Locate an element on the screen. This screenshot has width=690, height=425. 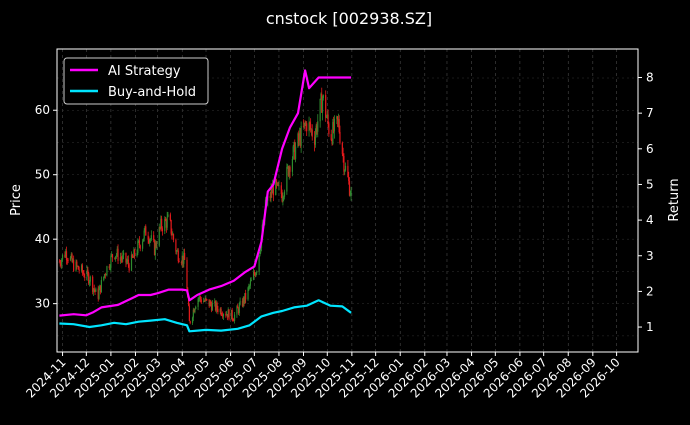
y-tick-label-right: 4 is located at coordinates (650, 220).